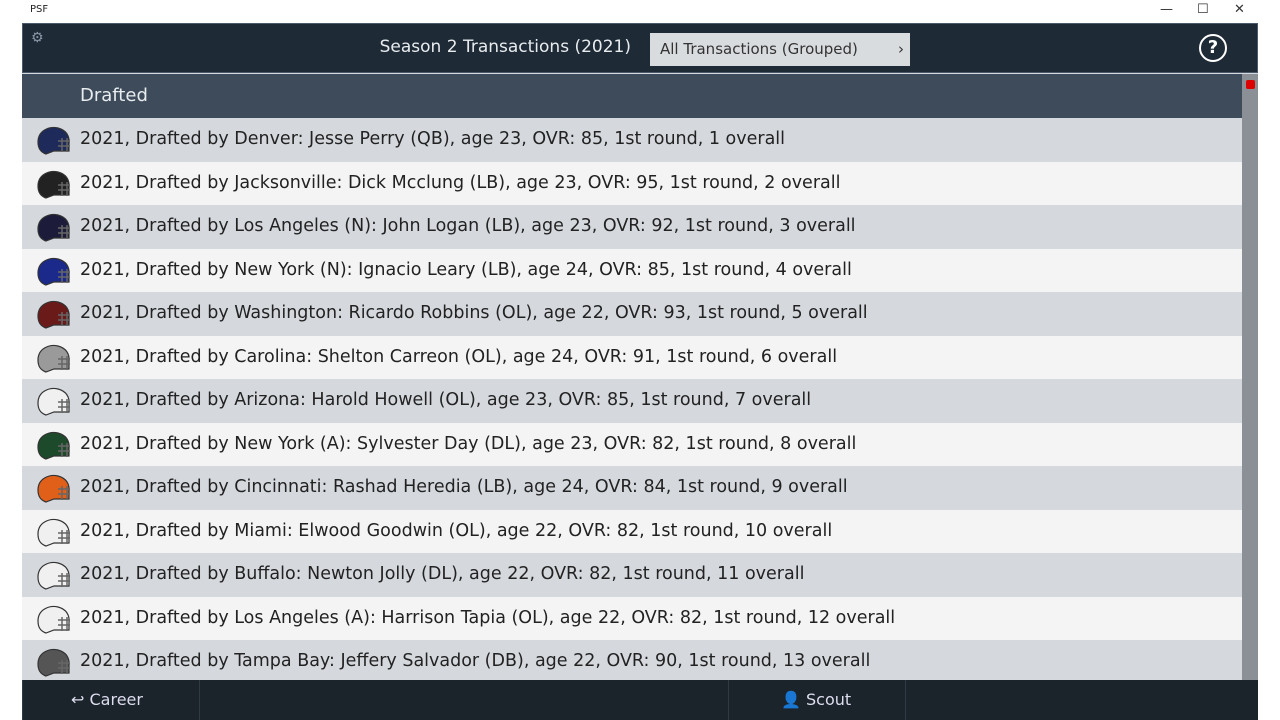 The height and width of the screenshot is (720, 1280). I want to click on window-title: PSF, so click(39, 9).